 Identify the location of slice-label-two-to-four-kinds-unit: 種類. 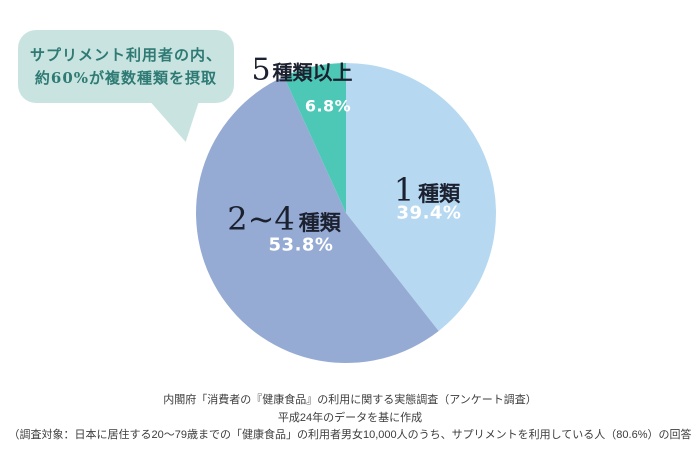
(319, 222).